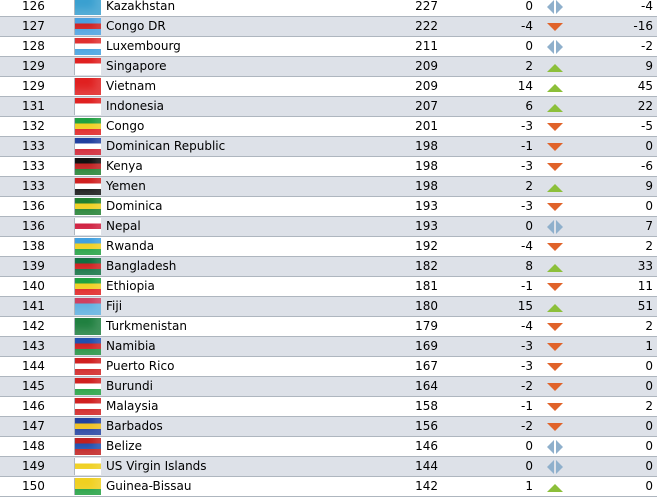 Image resolution: width=657 pixels, height=500 pixels. Describe the element at coordinates (135, 106) in the screenshot. I see `country-name: Indonesia` at that location.